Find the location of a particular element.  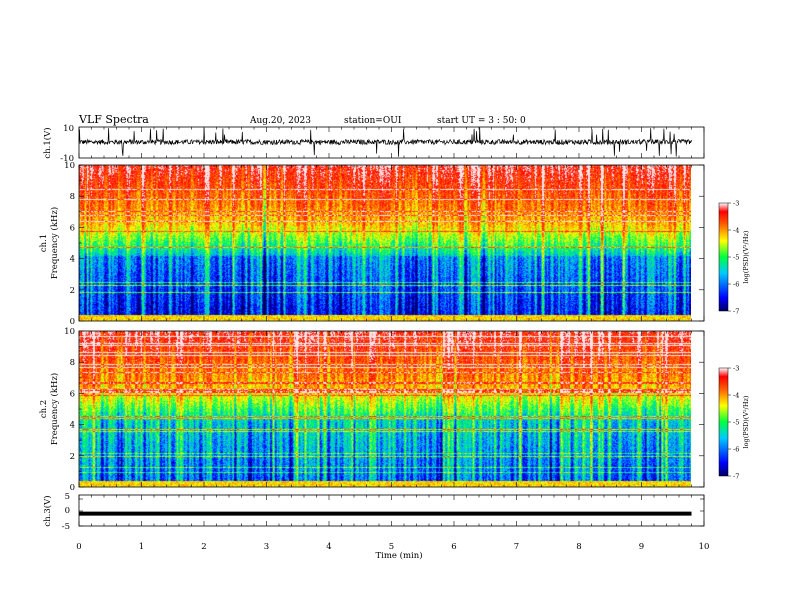

time-axis-ticklabel: 0 is located at coordinates (78, 547).